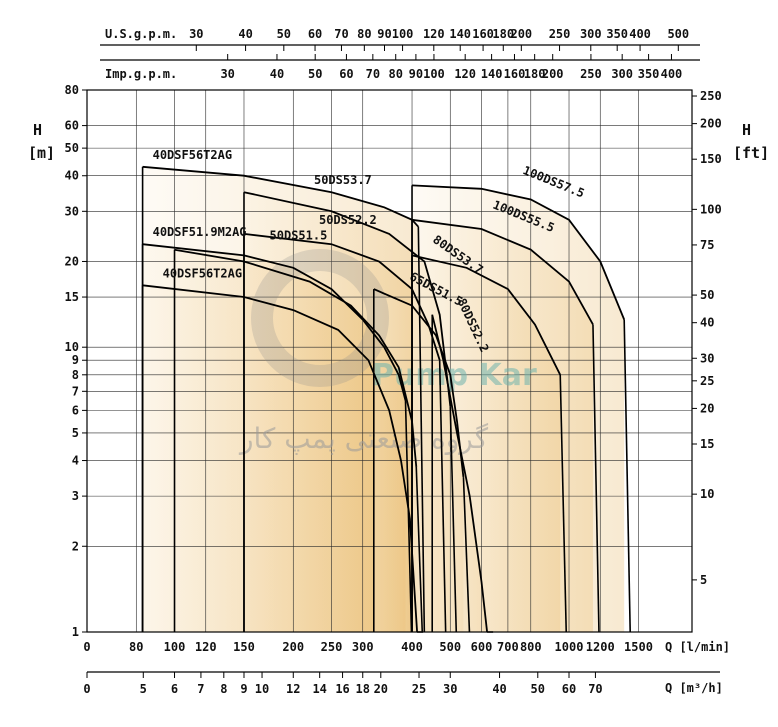 The image size is (778, 727). Describe the element at coordinates (538, 689) in the screenshot. I see `x-m3h-tick: 50` at that location.